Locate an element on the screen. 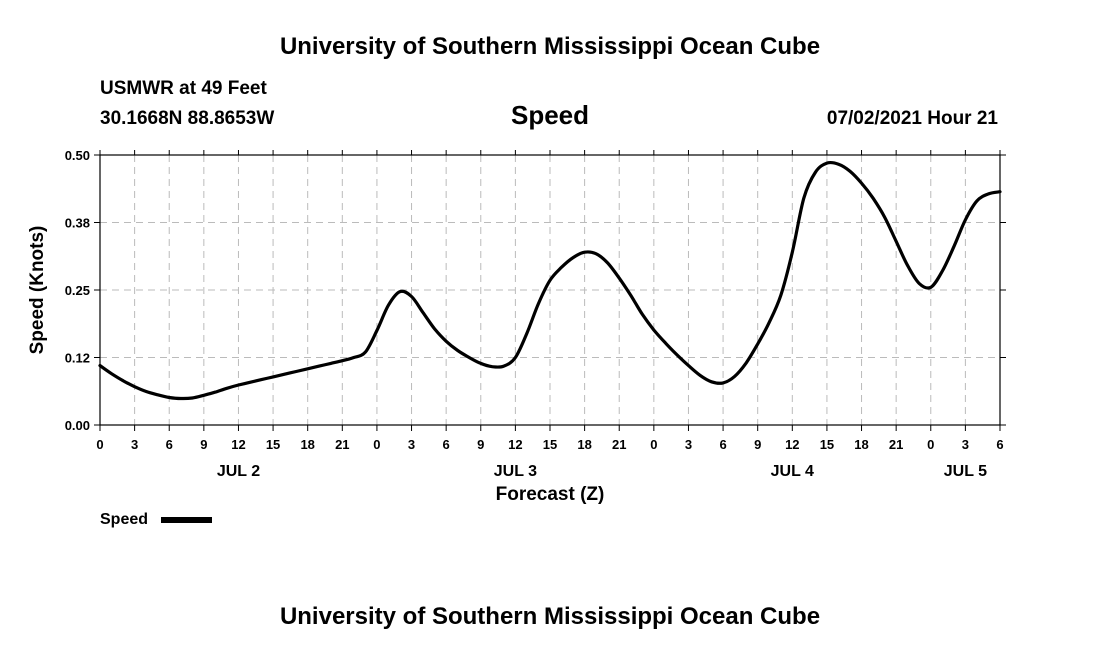 The height and width of the screenshot is (650, 1100). y-tick-label: 0.12 is located at coordinates (77, 358).